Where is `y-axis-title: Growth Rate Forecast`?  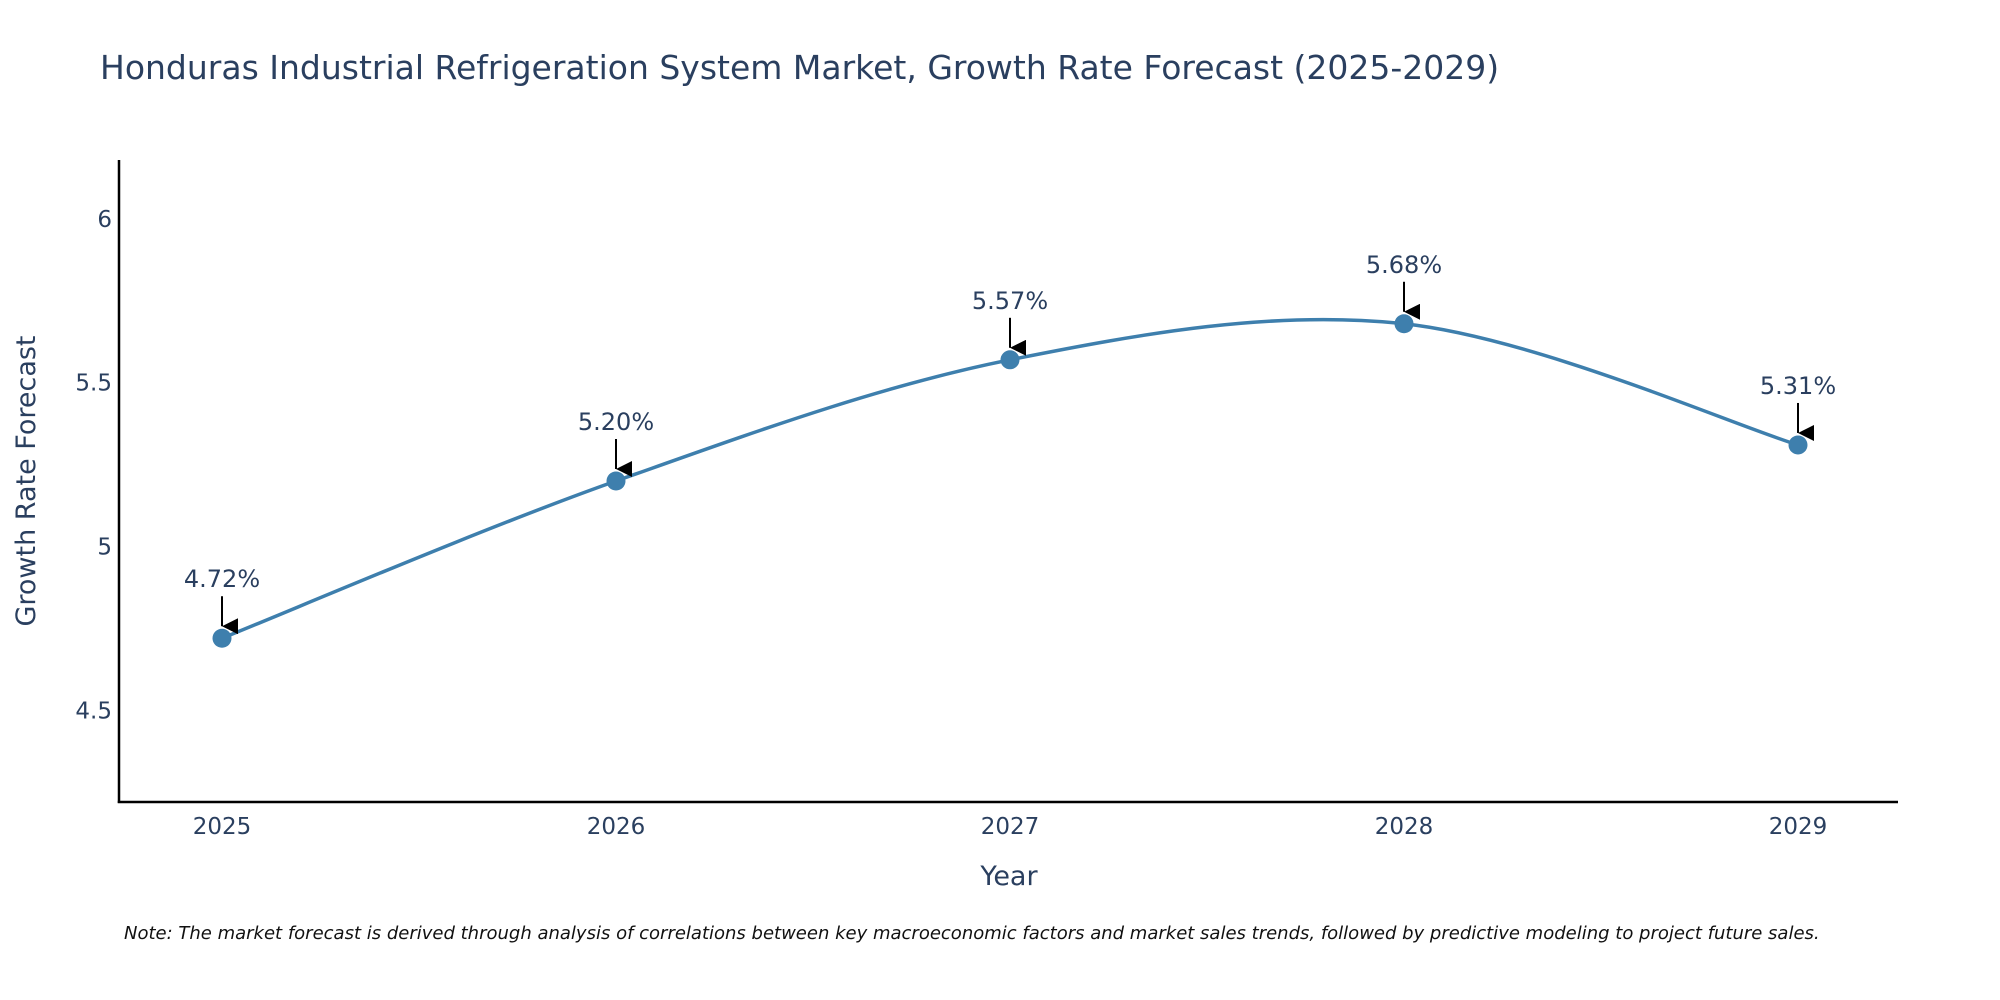
y-axis-title: Growth Rate Forecast is located at coordinates (26, 480).